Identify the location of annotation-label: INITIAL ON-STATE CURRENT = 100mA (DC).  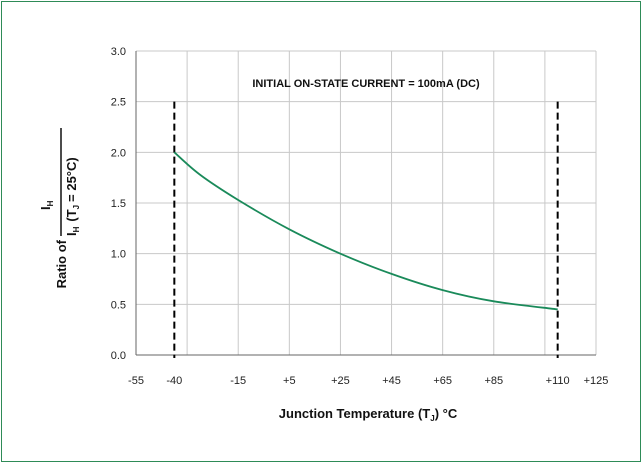
(366, 84).